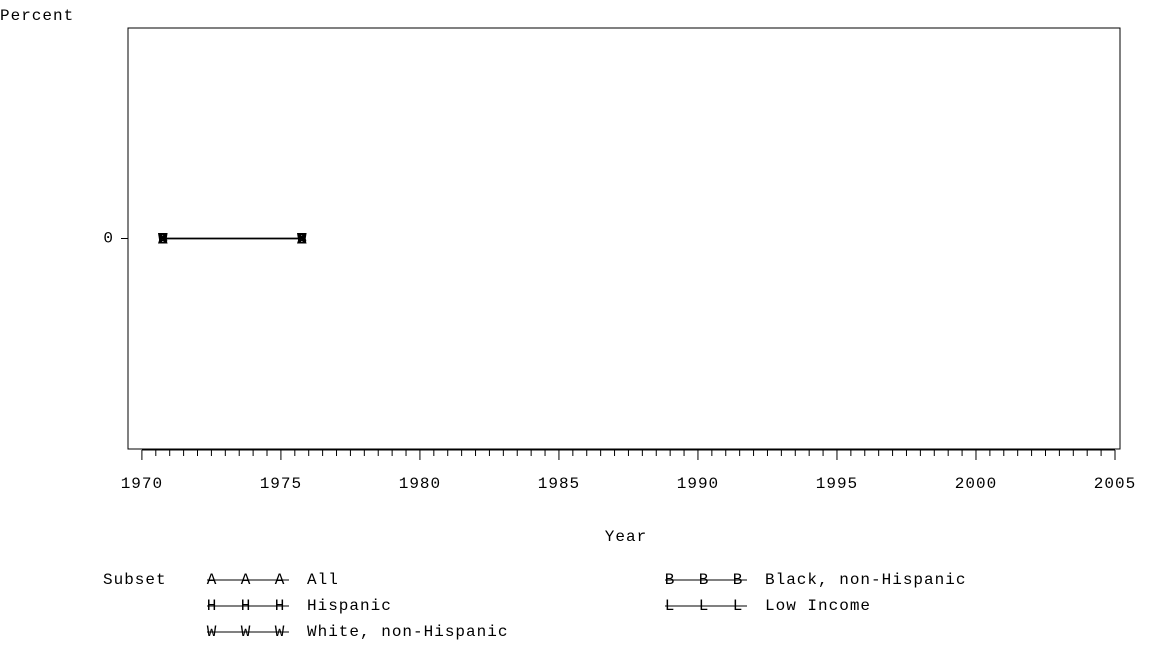  What do you see at coordinates (818, 606) in the screenshot?
I see `legend-label: Low Income` at bounding box center [818, 606].